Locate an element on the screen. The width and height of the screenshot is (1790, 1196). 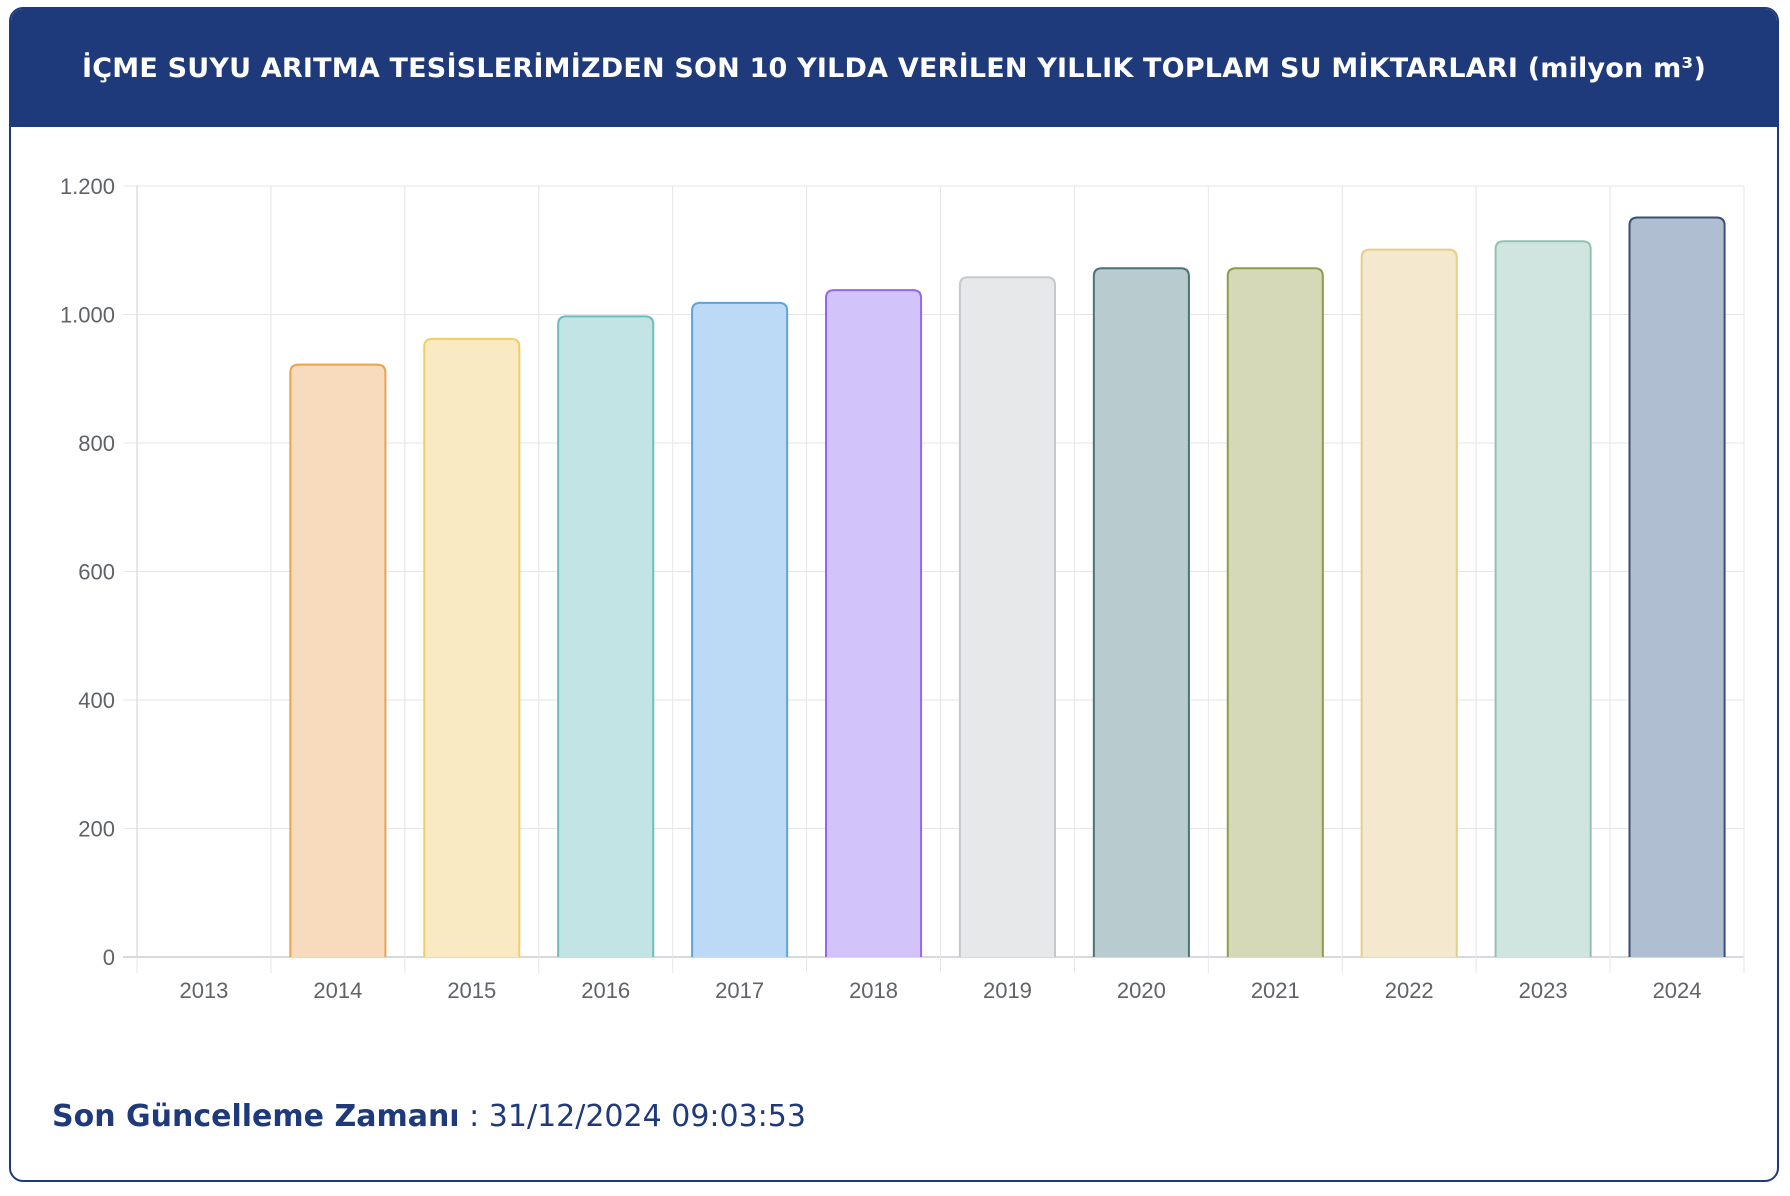
bar-2014 is located at coordinates (338, 660).